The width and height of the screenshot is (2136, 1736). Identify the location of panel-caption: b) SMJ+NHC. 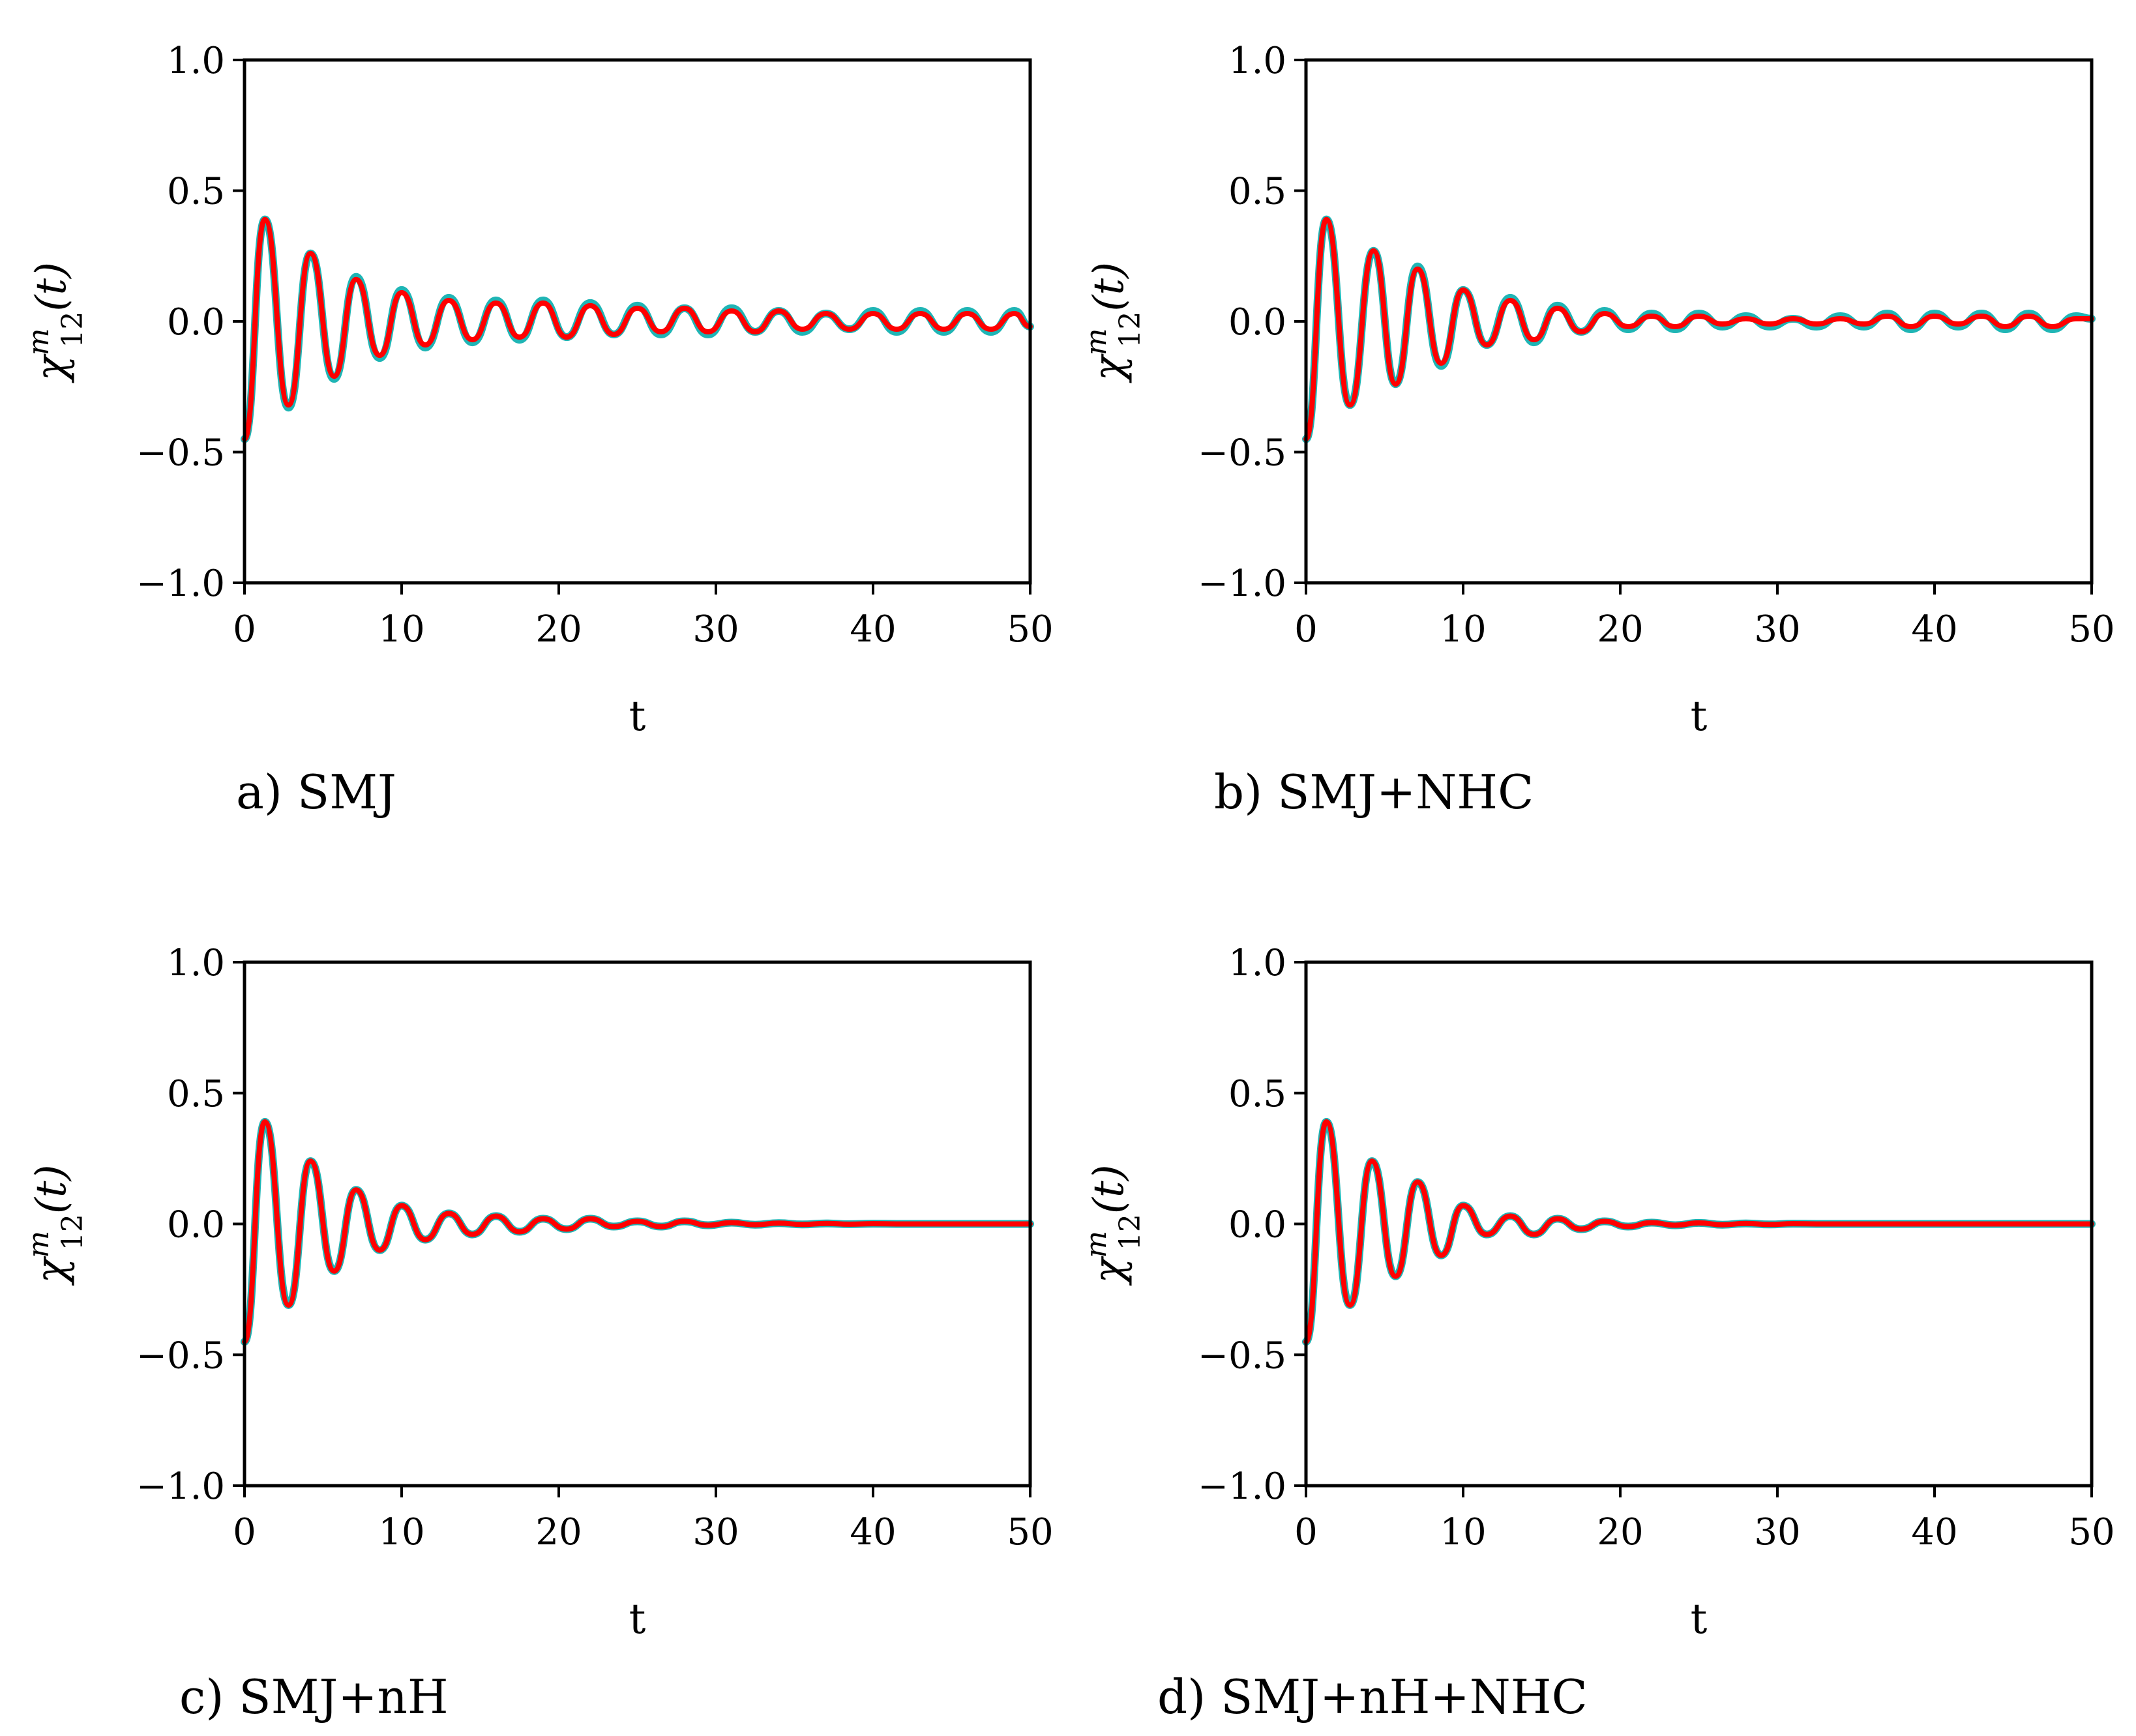
(1374, 792).